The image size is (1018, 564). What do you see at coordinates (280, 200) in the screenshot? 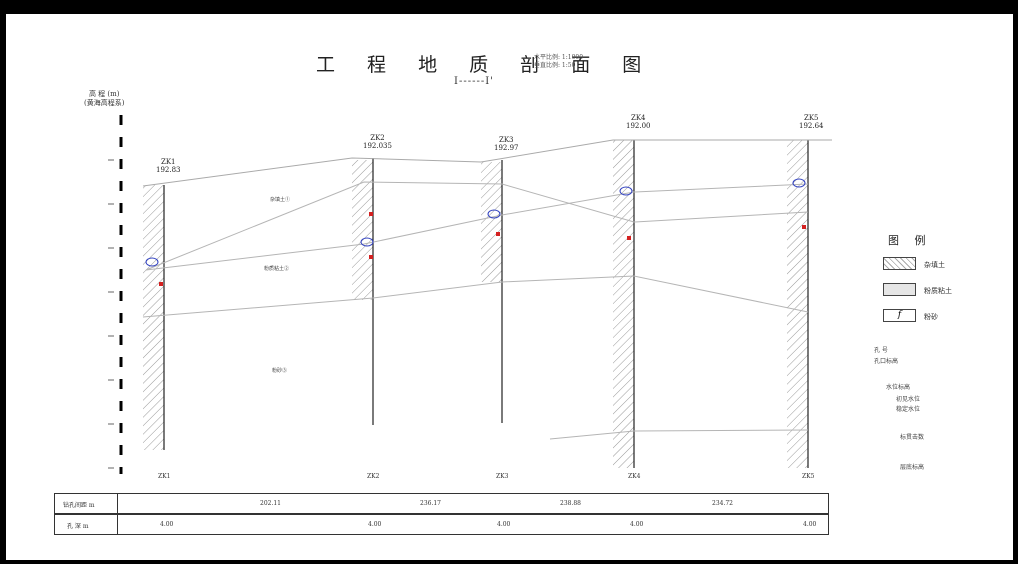
I see `layer-tag-fill: 杂填土①` at bounding box center [280, 200].